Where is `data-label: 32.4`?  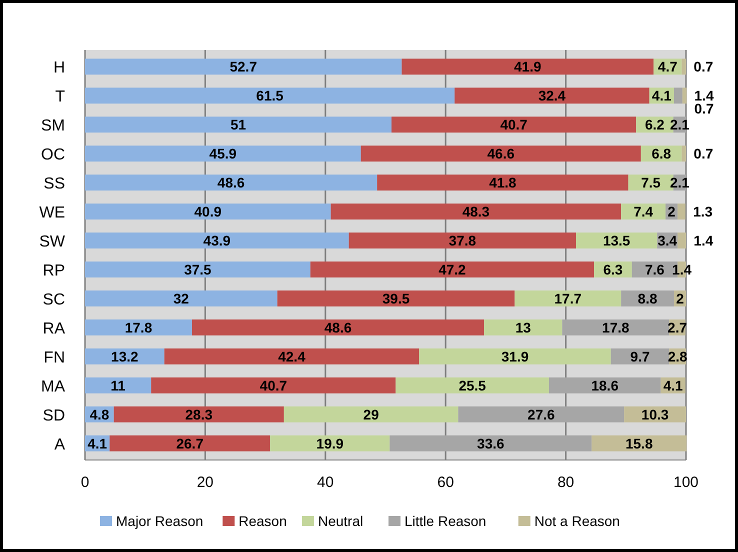
data-label: 32.4 is located at coordinates (552, 96).